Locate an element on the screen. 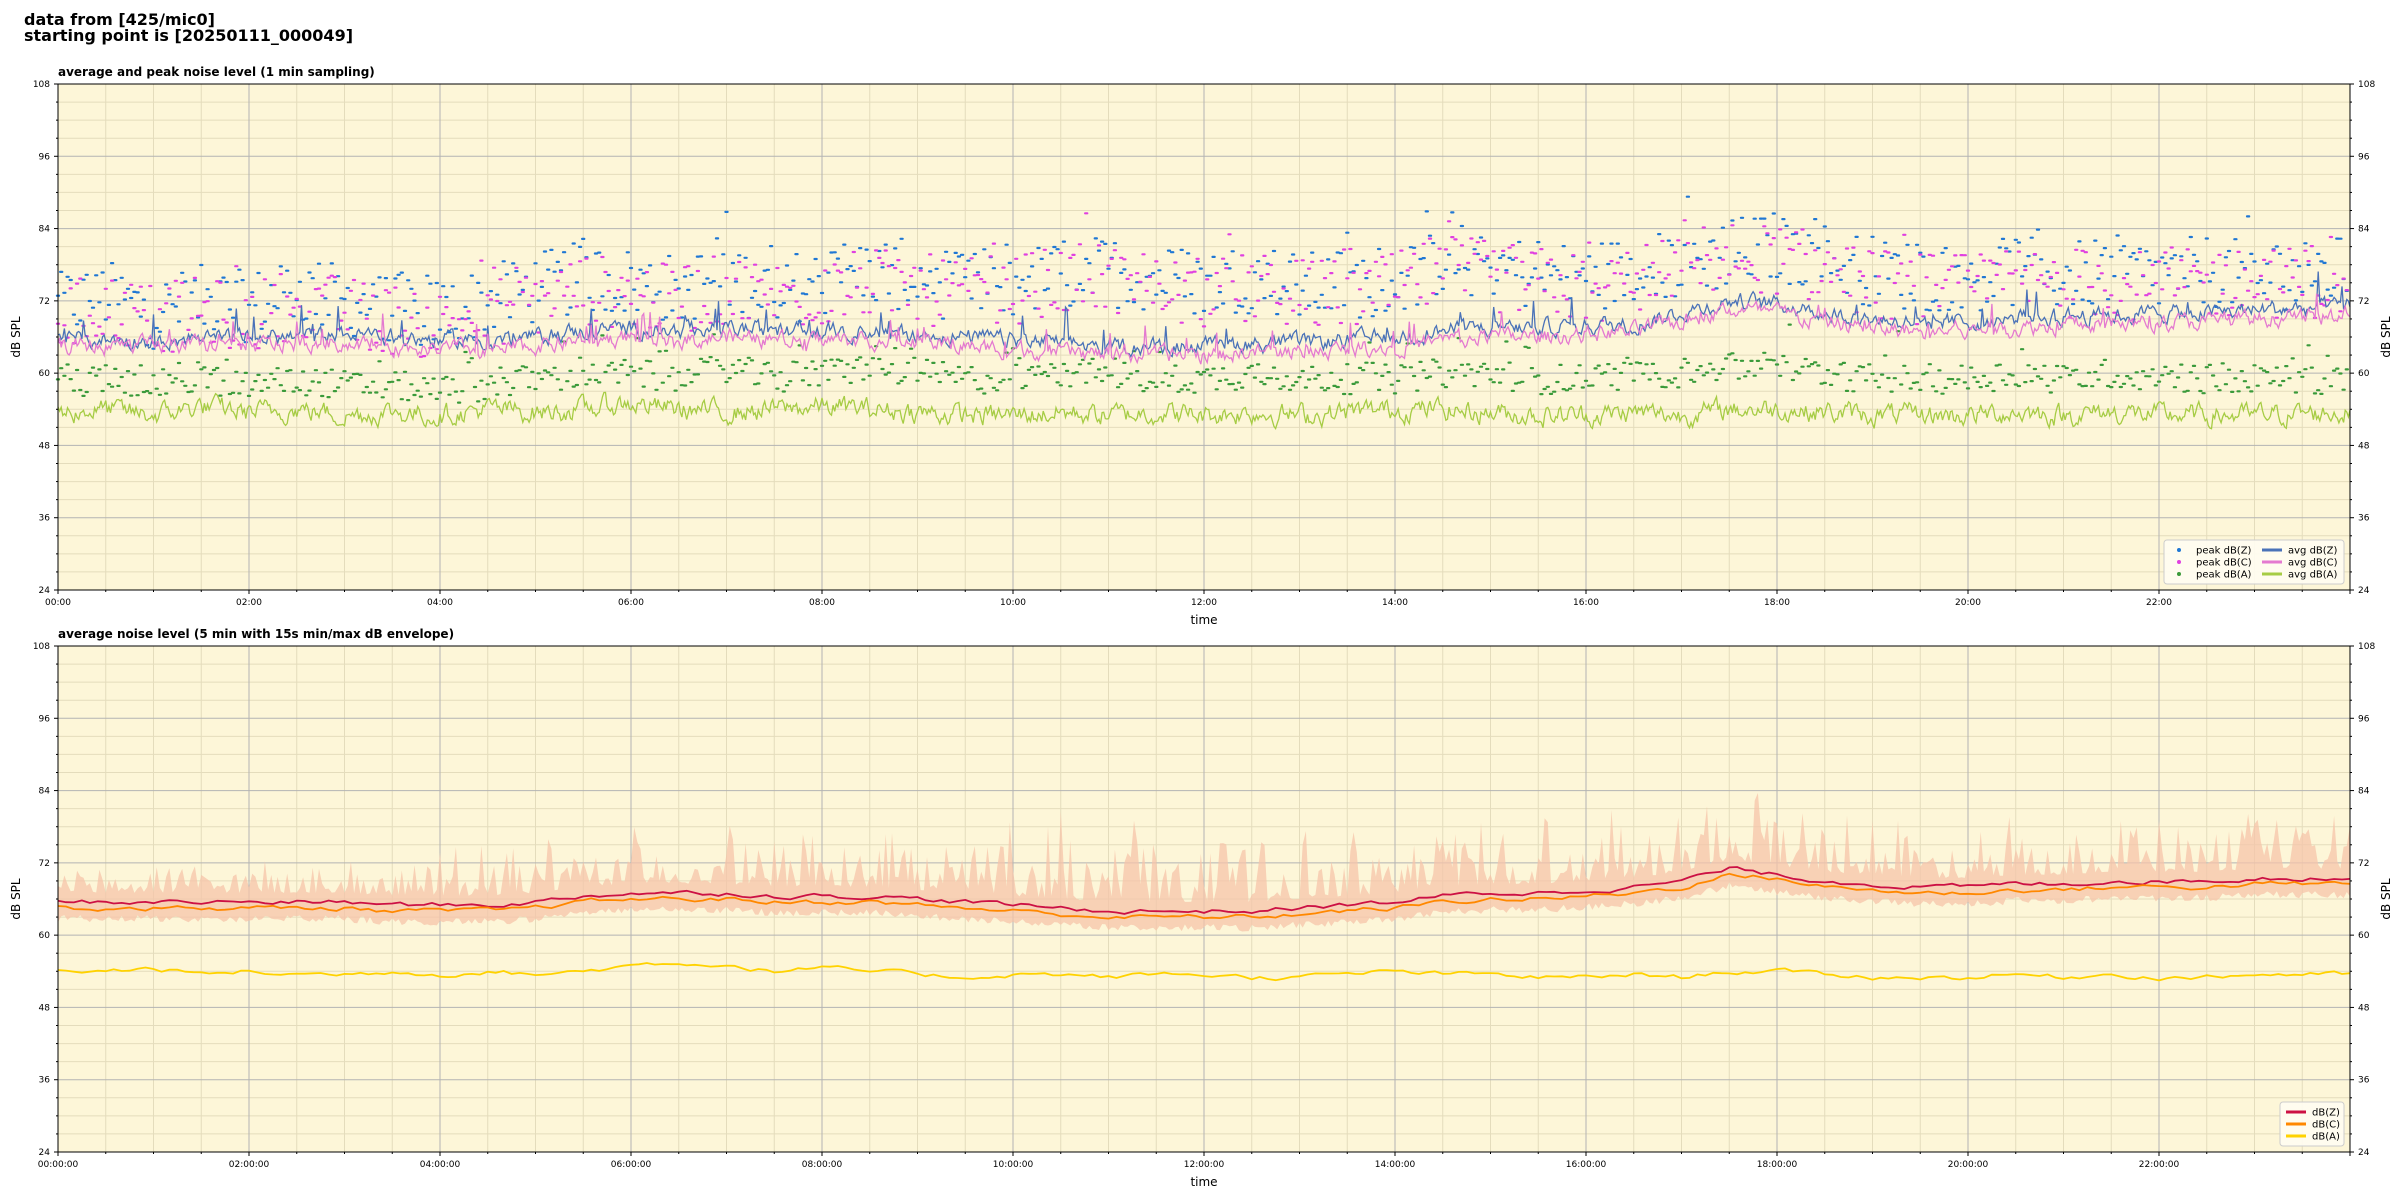 Image resolution: width=2400 pixels, height=1200 pixels. x-tick-label: 20:00 is located at coordinates (1968, 603).